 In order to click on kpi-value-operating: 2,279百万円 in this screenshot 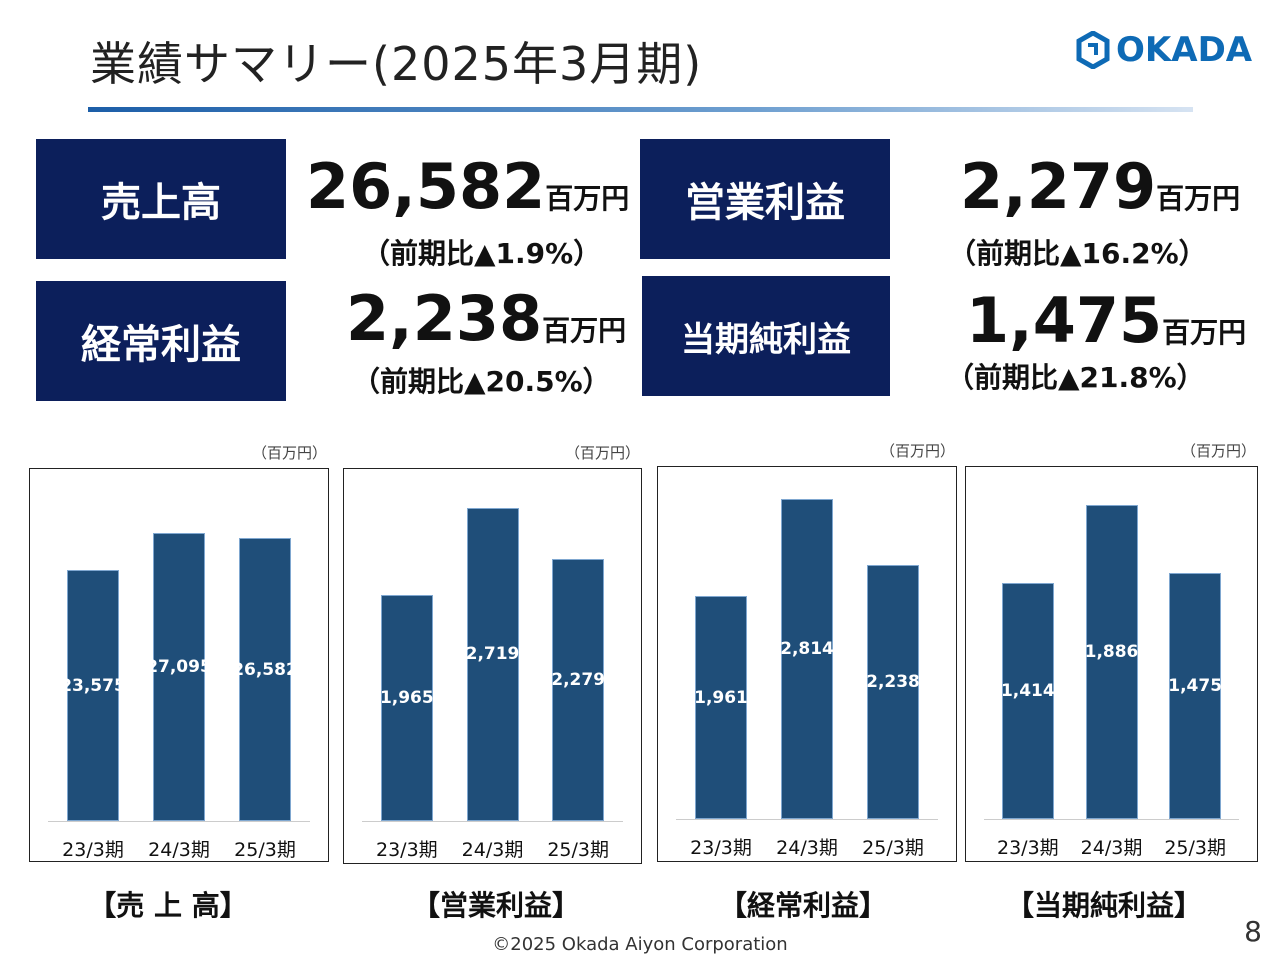, I will do `click(1100, 186)`.